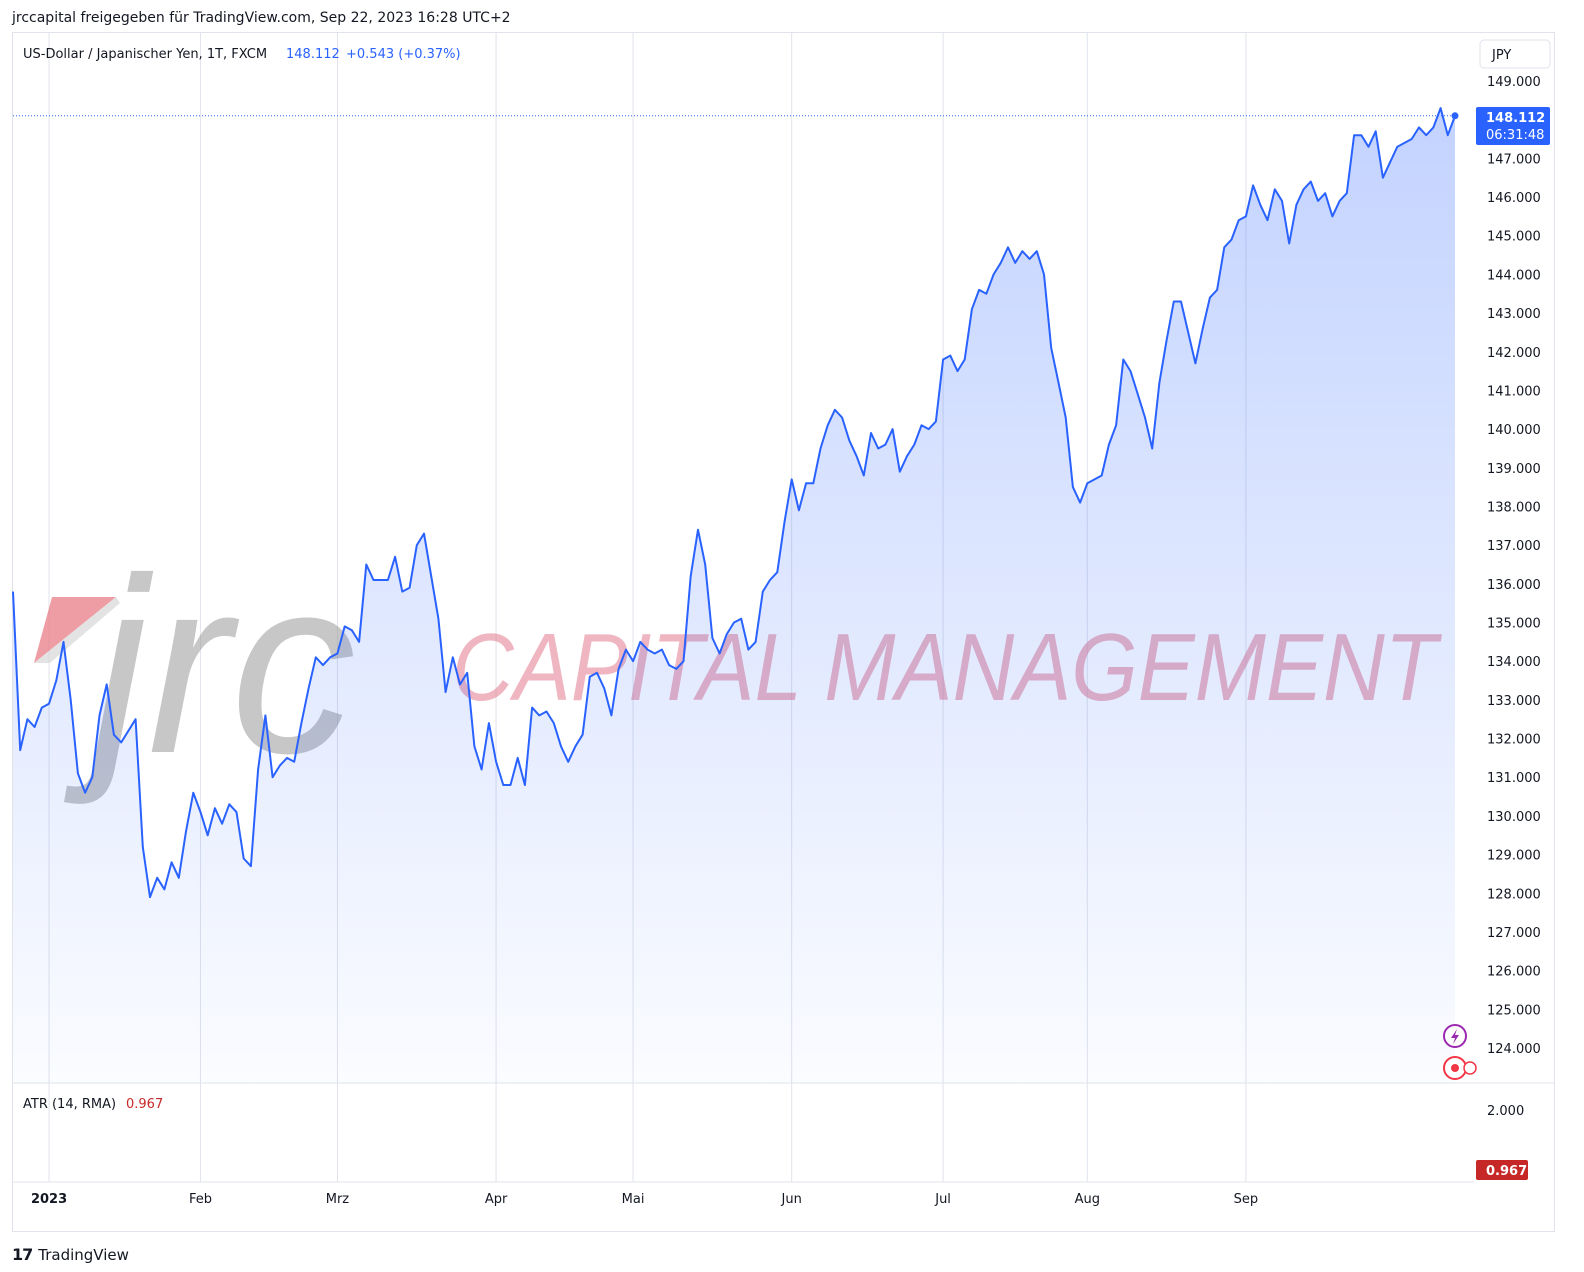 The width and height of the screenshot is (1584, 1272). Describe the element at coordinates (1514, 585) in the screenshot. I see `y-tick-label: 136.000` at that location.